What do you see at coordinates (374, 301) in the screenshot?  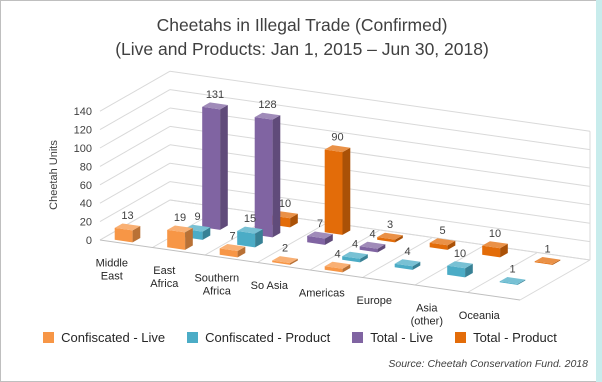 I see `category-label: Europe` at bounding box center [374, 301].